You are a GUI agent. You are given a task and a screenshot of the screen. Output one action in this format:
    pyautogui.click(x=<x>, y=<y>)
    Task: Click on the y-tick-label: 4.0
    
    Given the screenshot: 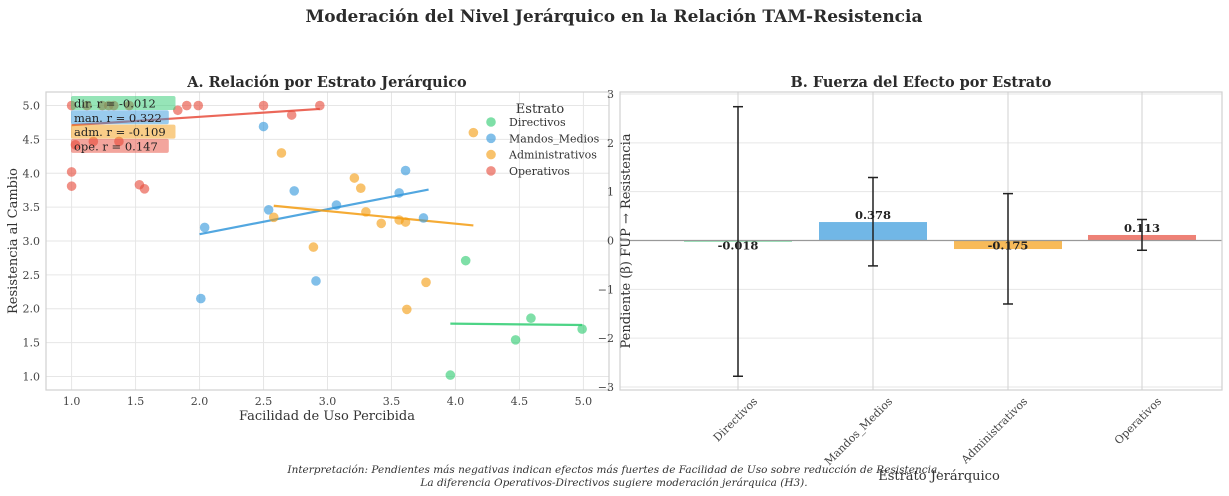 What is the action you would take?
    pyautogui.click(x=32, y=173)
    